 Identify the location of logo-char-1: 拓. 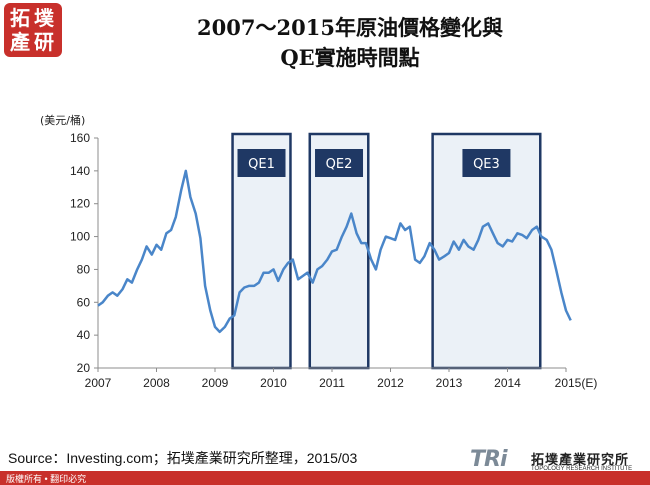
(20, 18).